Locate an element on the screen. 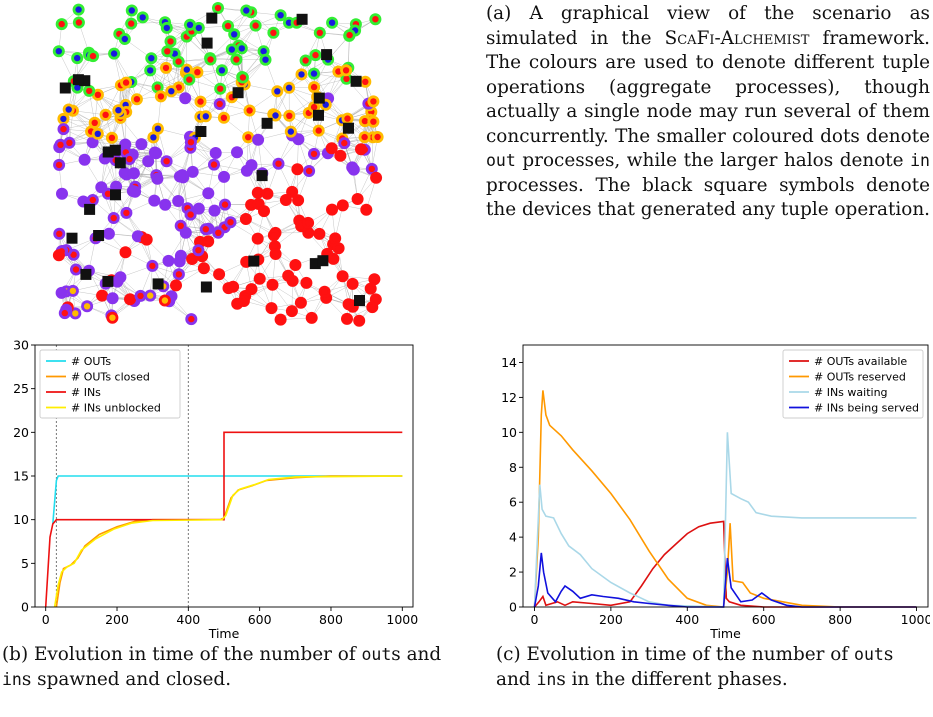 This screenshot has width=933, height=717. legend-entry: # INs unblocked is located at coordinates (116, 408).